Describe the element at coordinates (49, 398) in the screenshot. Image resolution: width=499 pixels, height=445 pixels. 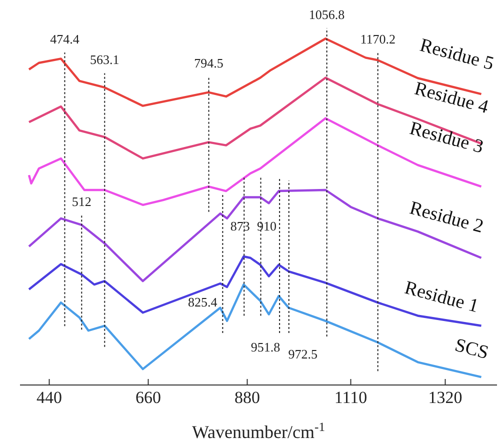
I see `x-tick-label: 440` at that location.